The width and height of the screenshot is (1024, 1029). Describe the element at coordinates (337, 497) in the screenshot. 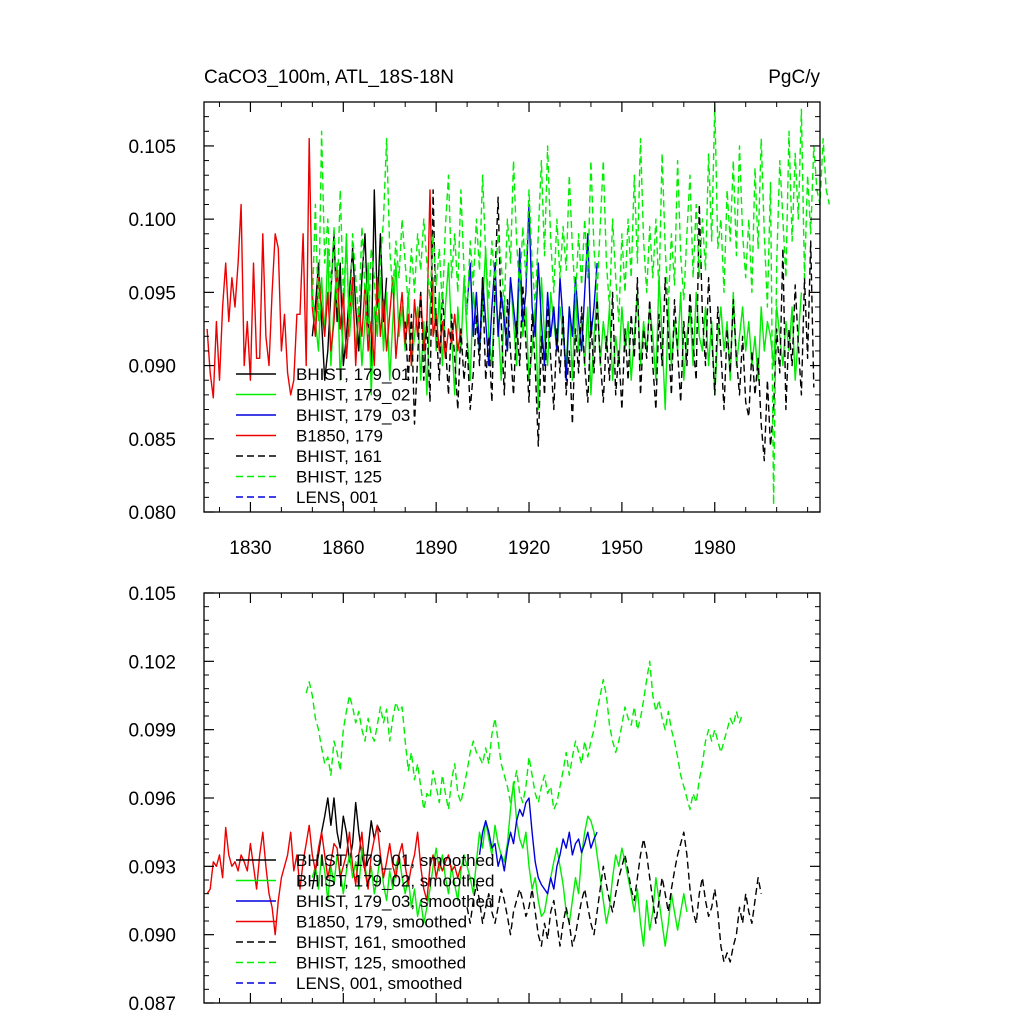

I see `legend-label: LENS, 001` at that location.